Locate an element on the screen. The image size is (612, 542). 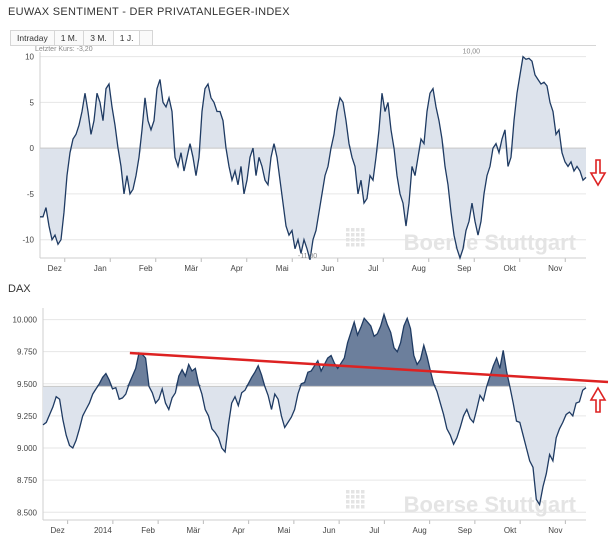
y-tick-label: -10 is located at coordinates (28, 240).